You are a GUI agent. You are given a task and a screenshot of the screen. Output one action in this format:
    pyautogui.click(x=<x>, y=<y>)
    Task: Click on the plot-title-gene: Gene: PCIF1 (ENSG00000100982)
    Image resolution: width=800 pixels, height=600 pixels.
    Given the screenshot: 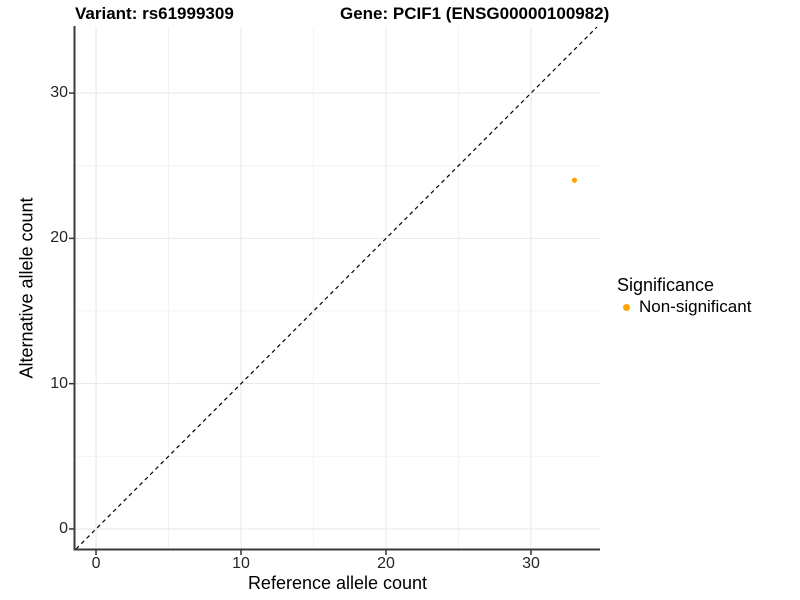 What is the action you would take?
    pyautogui.click(x=475, y=13)
    